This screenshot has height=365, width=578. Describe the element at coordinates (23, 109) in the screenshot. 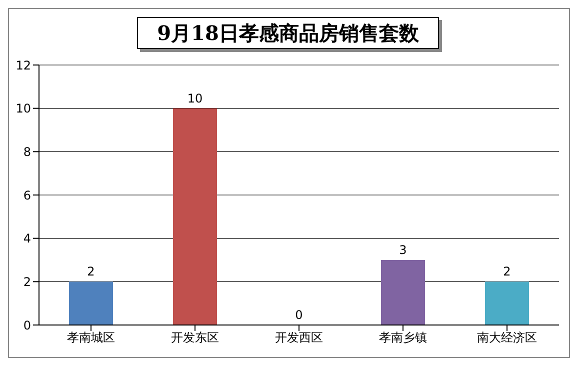

I see `y-tick-label: 10` at that location.